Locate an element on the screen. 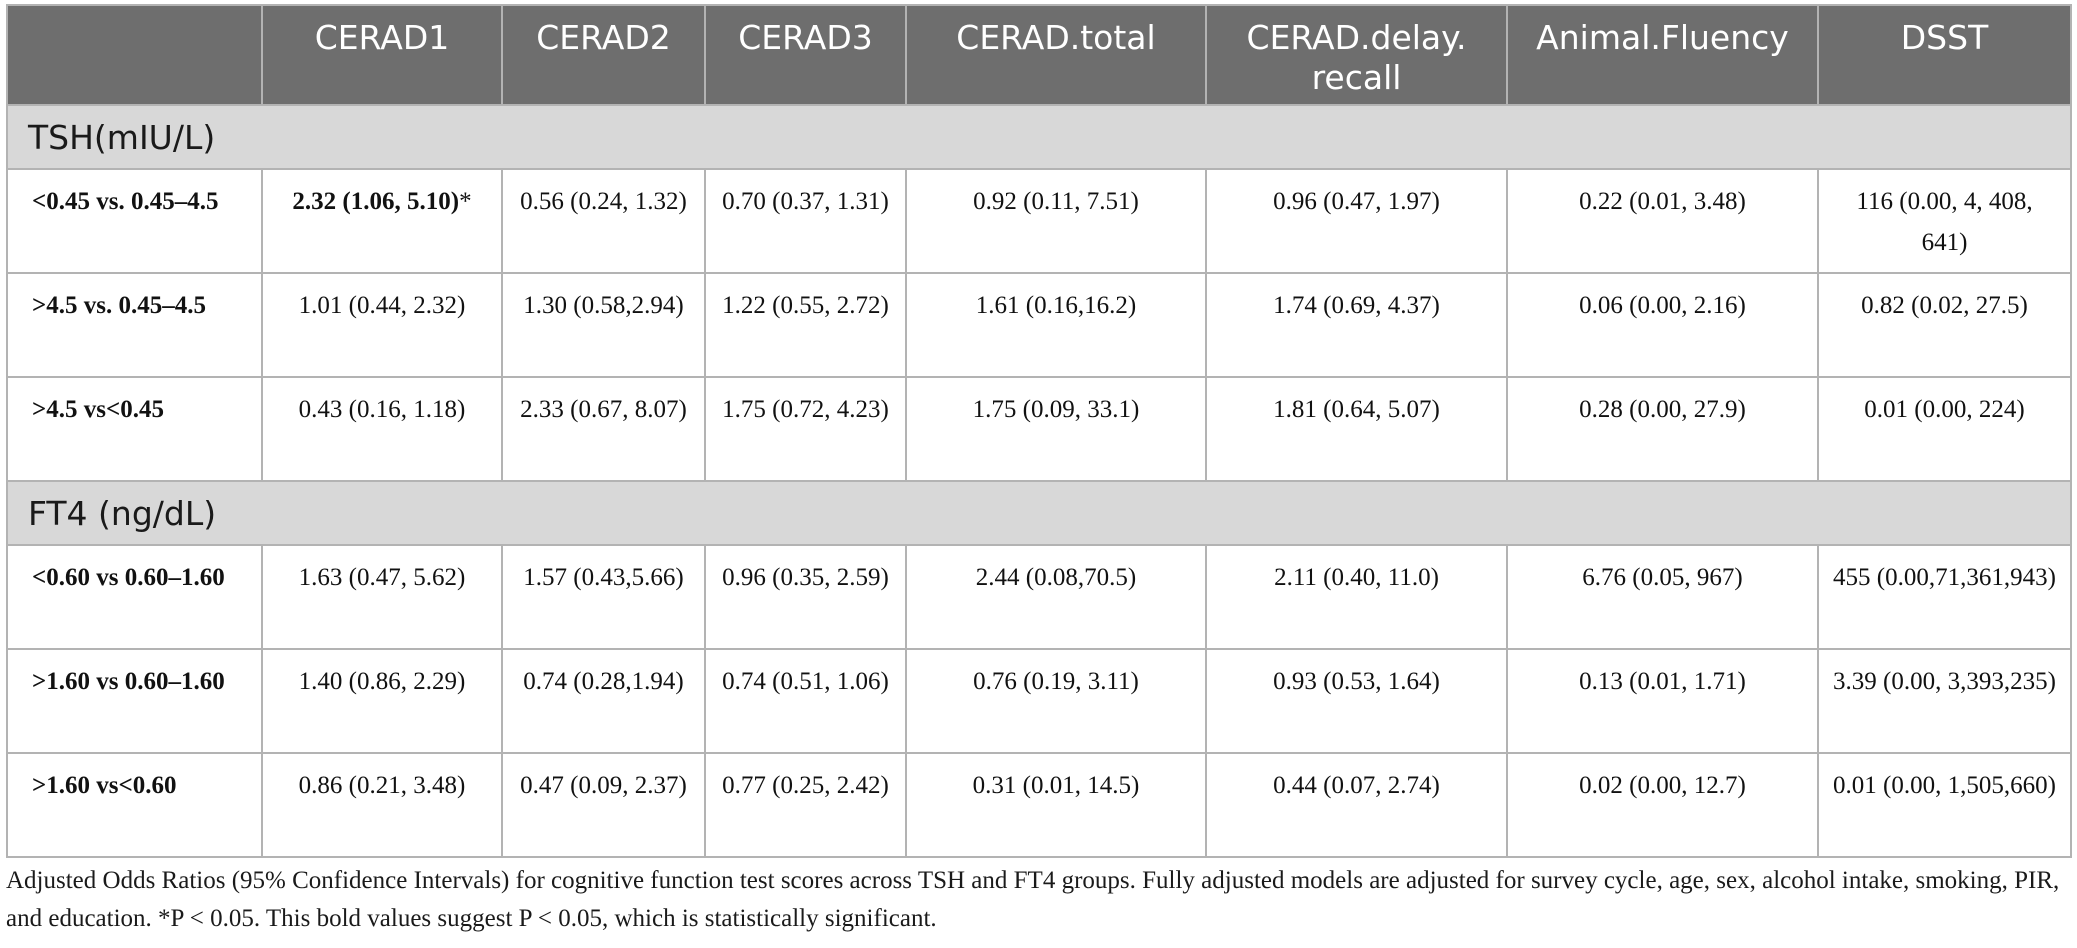 This screenshot has width=2077, height=948. row-label: <0.45 vs. 0.45–4.5 is located at coordinates (134, 221).